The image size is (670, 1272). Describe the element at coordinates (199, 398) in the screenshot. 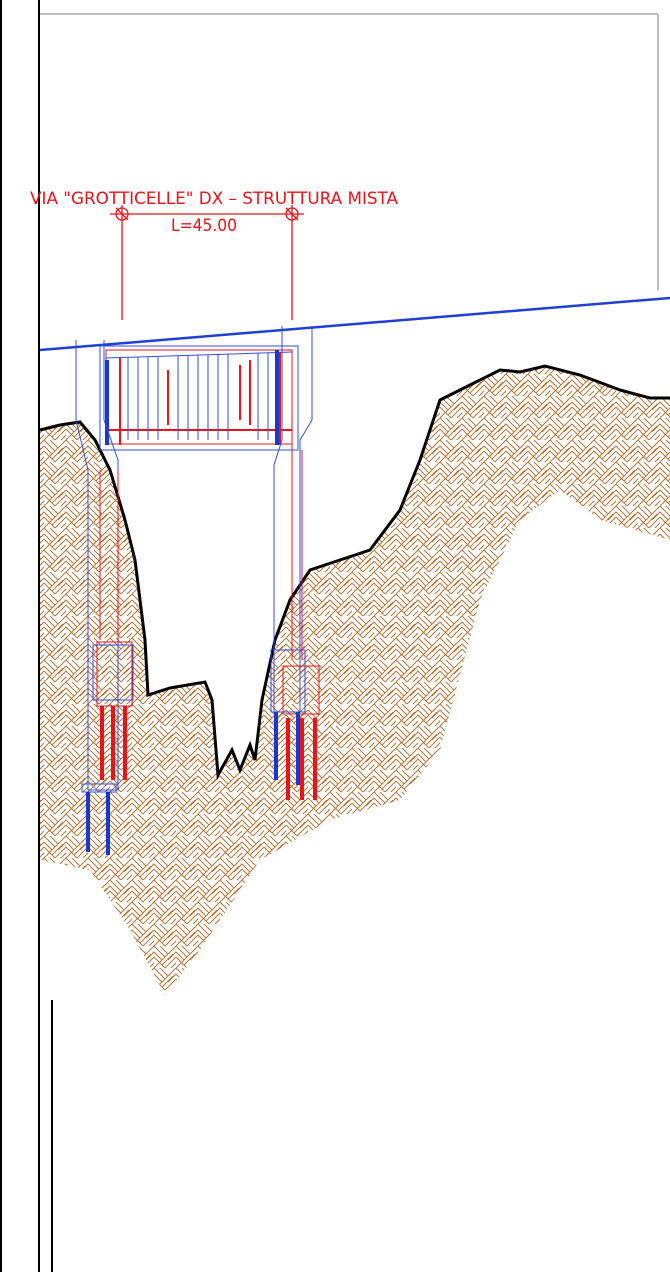

I see `bridge-deck` at that location.